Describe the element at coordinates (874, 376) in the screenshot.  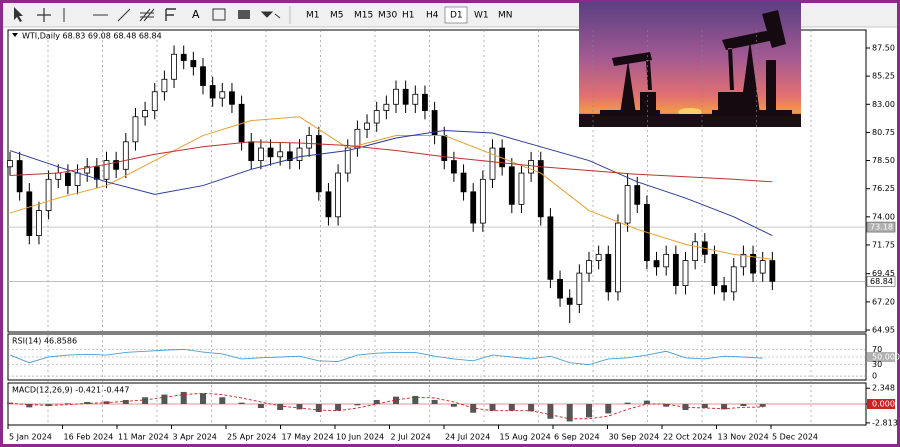
I see `rsi-tick-label: 0` at that location.